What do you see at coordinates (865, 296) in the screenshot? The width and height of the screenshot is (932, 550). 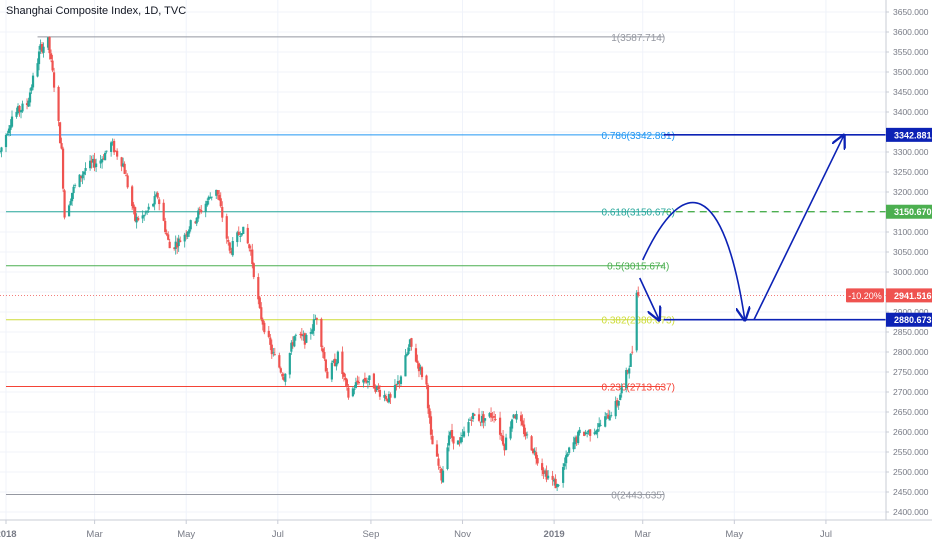 I see `change-badge: -10.20%` at bounding box center [865, 296].